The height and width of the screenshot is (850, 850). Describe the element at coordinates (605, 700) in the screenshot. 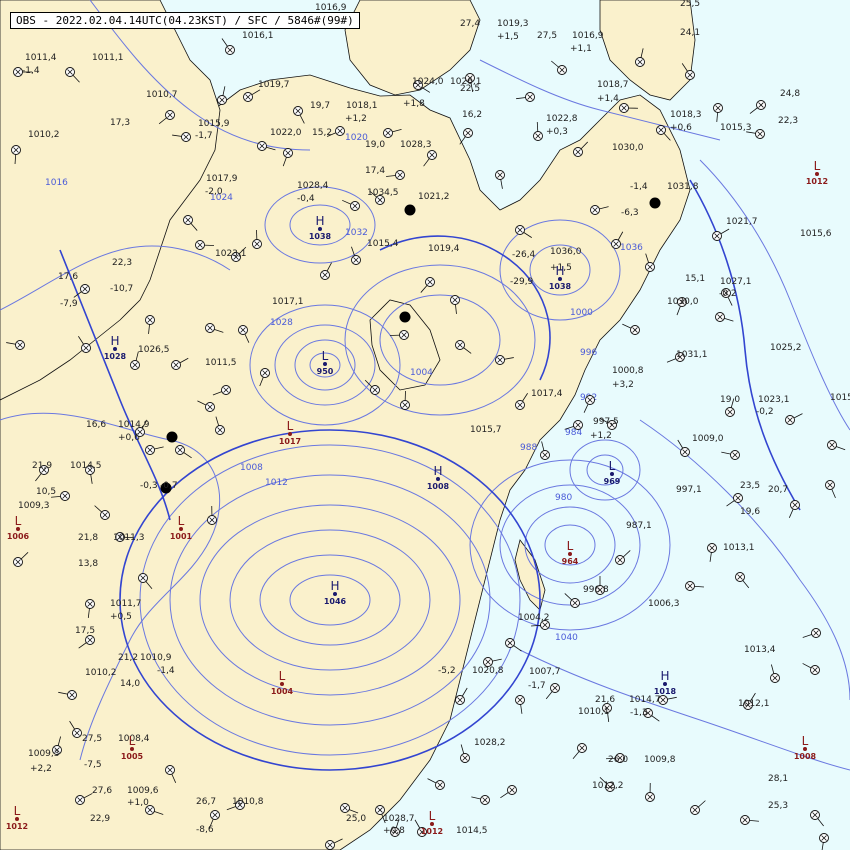

I see `observation-value: 21,6` at that location.